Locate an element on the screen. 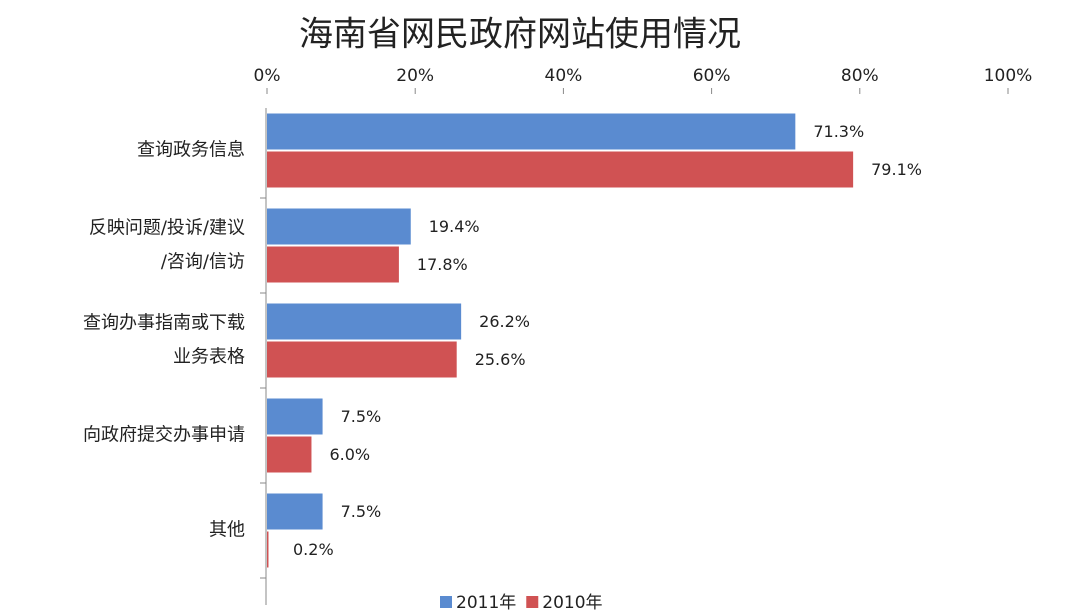 The image size is (1065, 615). value-label: 79.1% is located at coordinates (896, 169).